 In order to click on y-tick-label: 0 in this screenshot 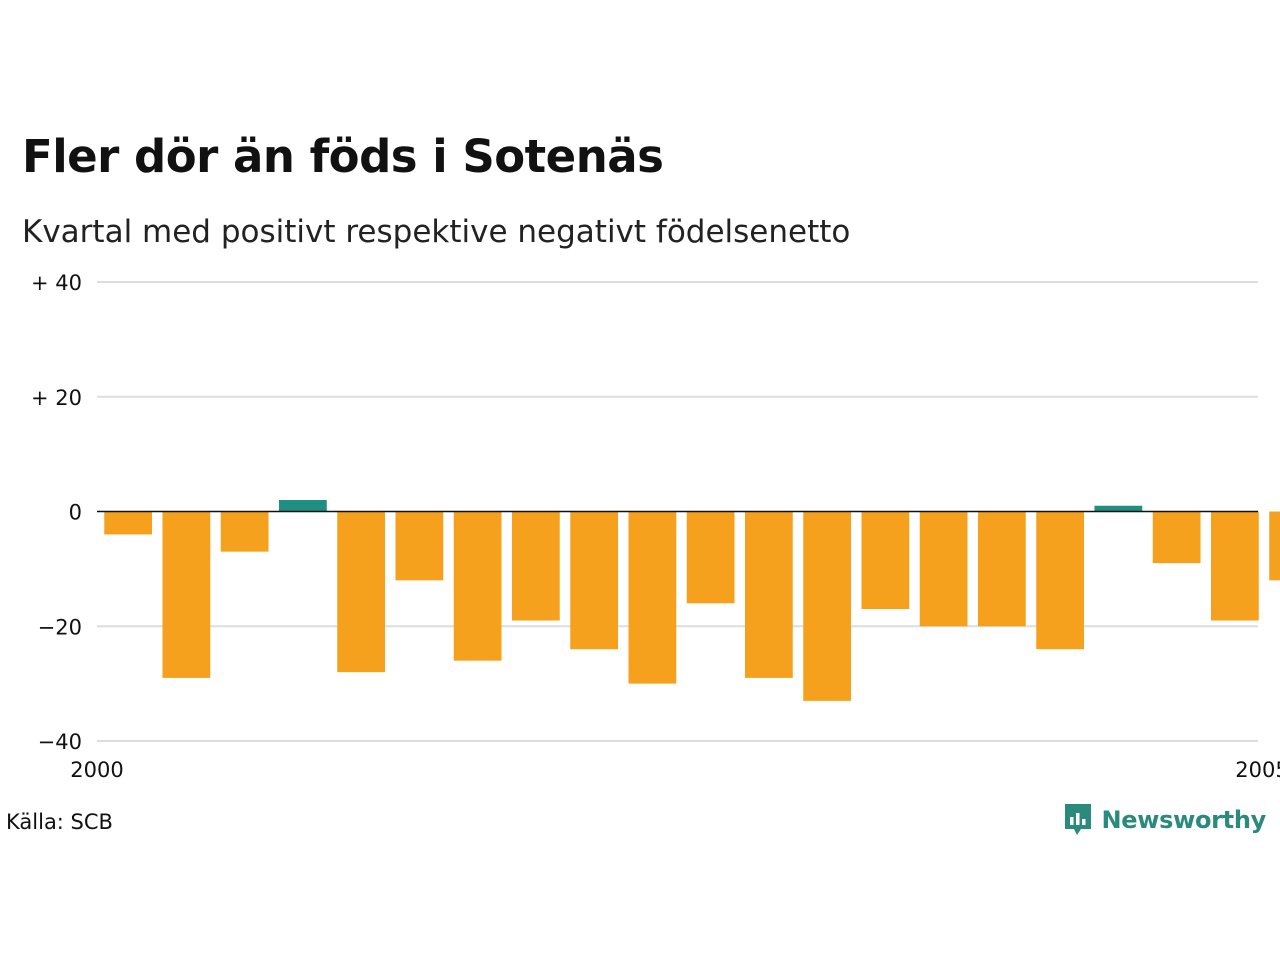, I will do `click(75, 513)`.